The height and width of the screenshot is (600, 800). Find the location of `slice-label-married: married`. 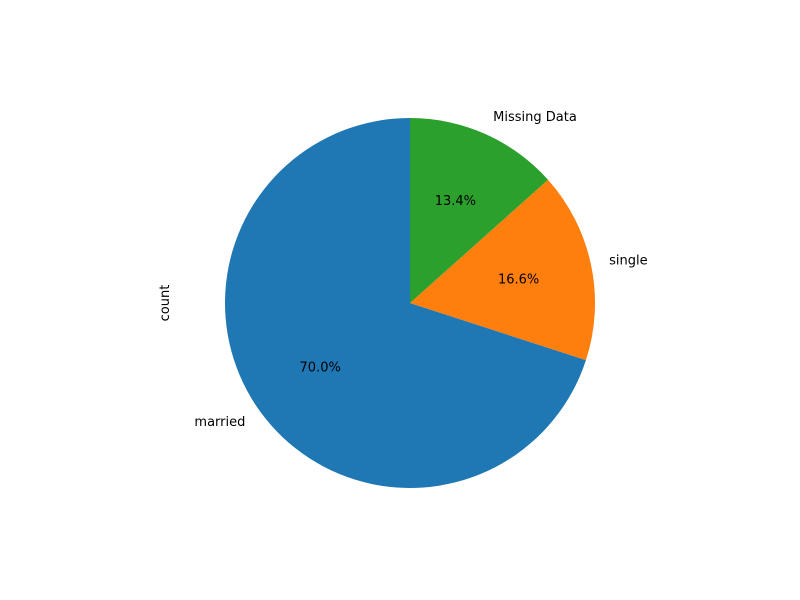

slice-label-married: married is located at coordinates (219, 422).